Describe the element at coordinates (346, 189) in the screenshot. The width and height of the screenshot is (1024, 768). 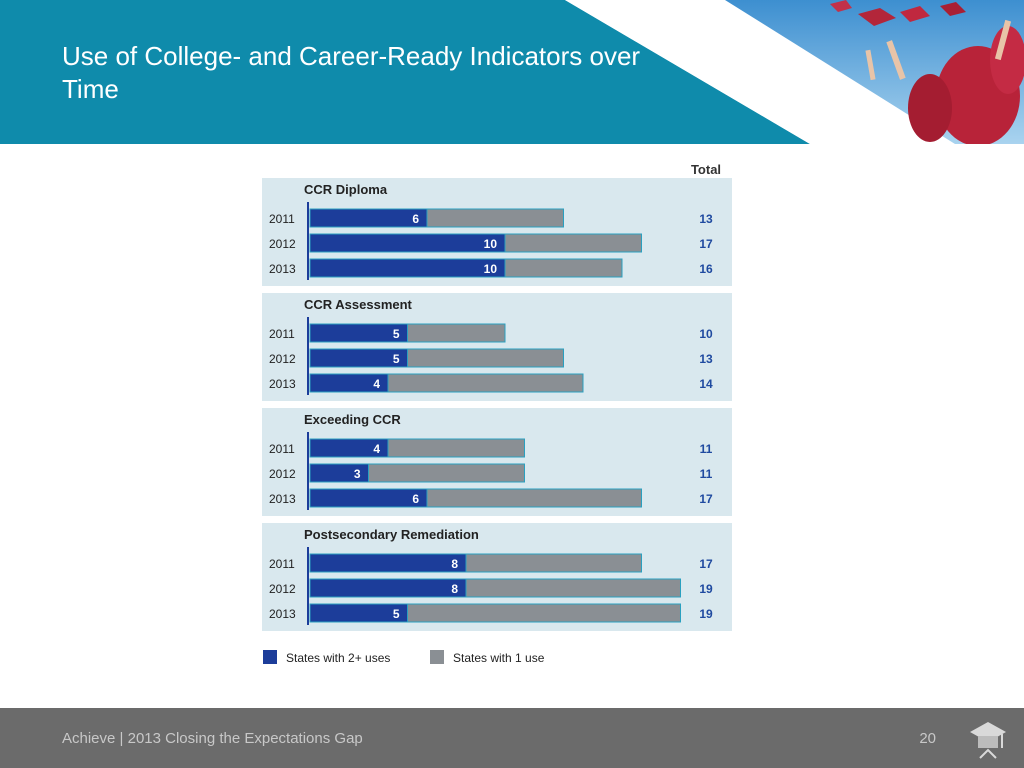
I see `group-title: CCR Diploma` at that location.